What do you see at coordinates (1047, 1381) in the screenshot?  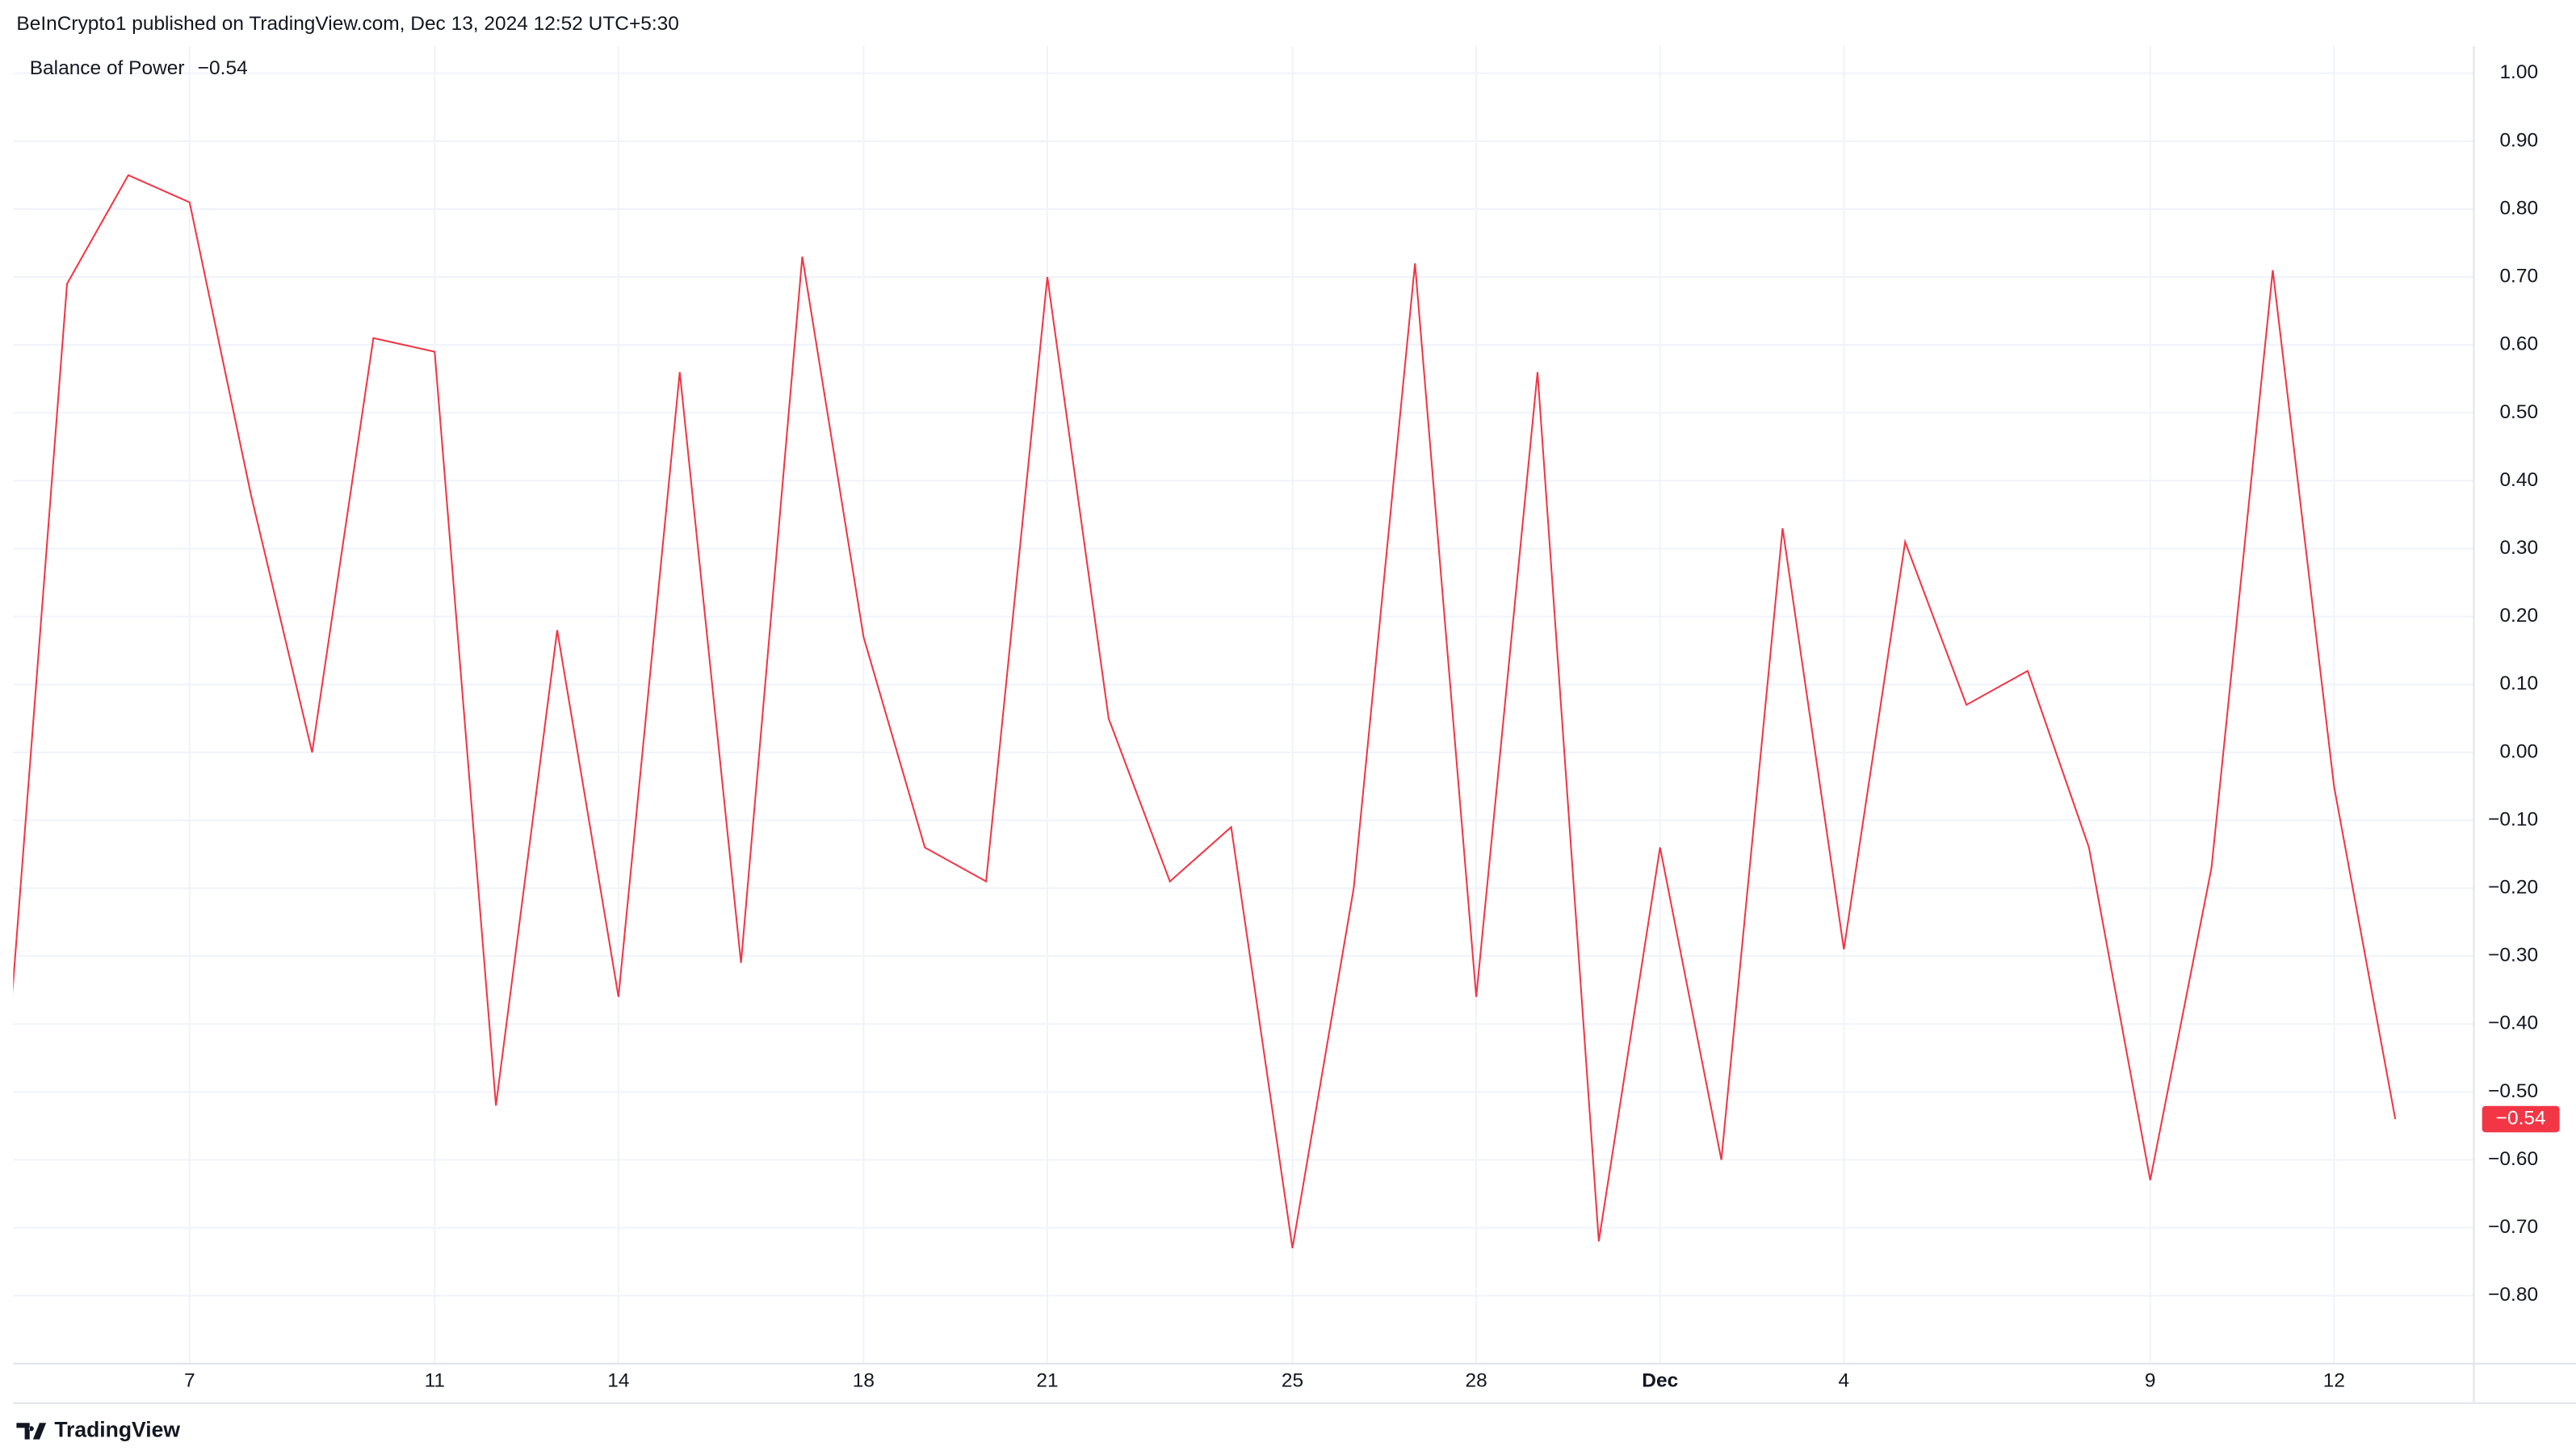 I see `x-tick-label: 21` at bounding box center [1047, 1381].